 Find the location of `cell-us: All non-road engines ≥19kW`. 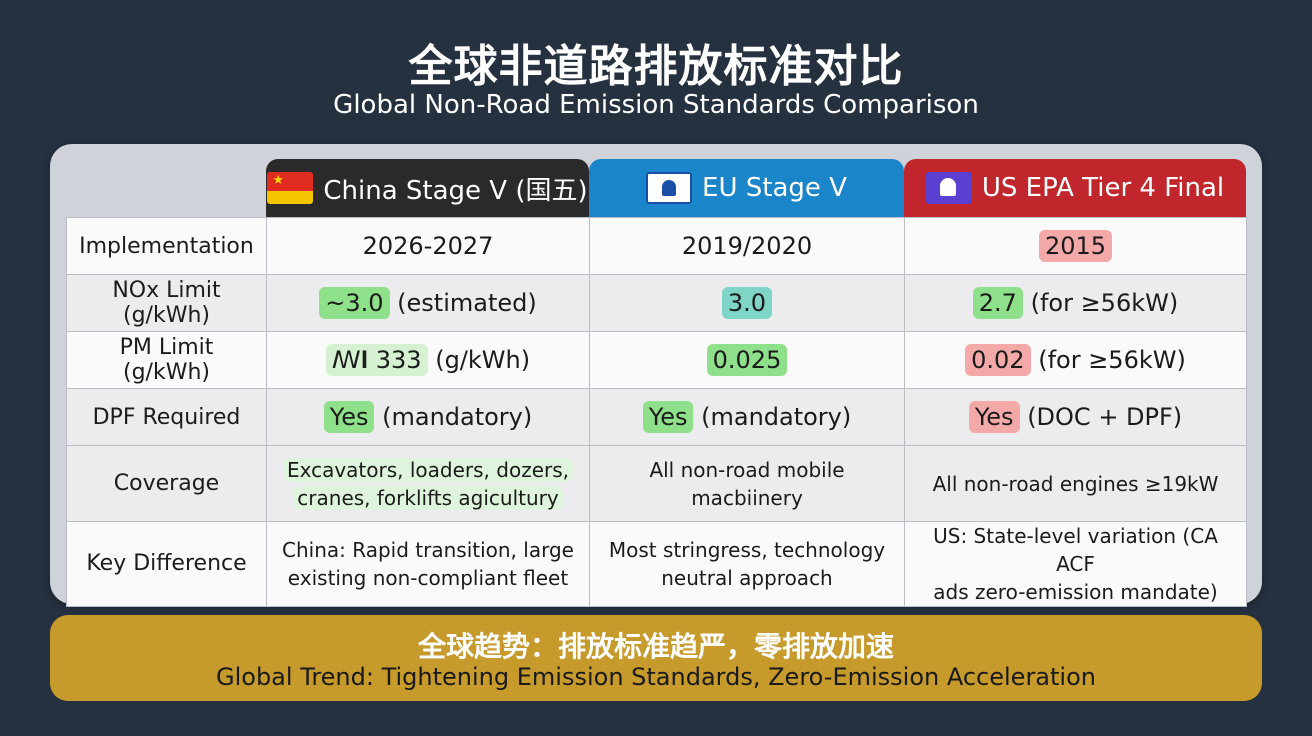

cell-us: All non-road engines ≥19kW is located at coordinates (1075, 483).